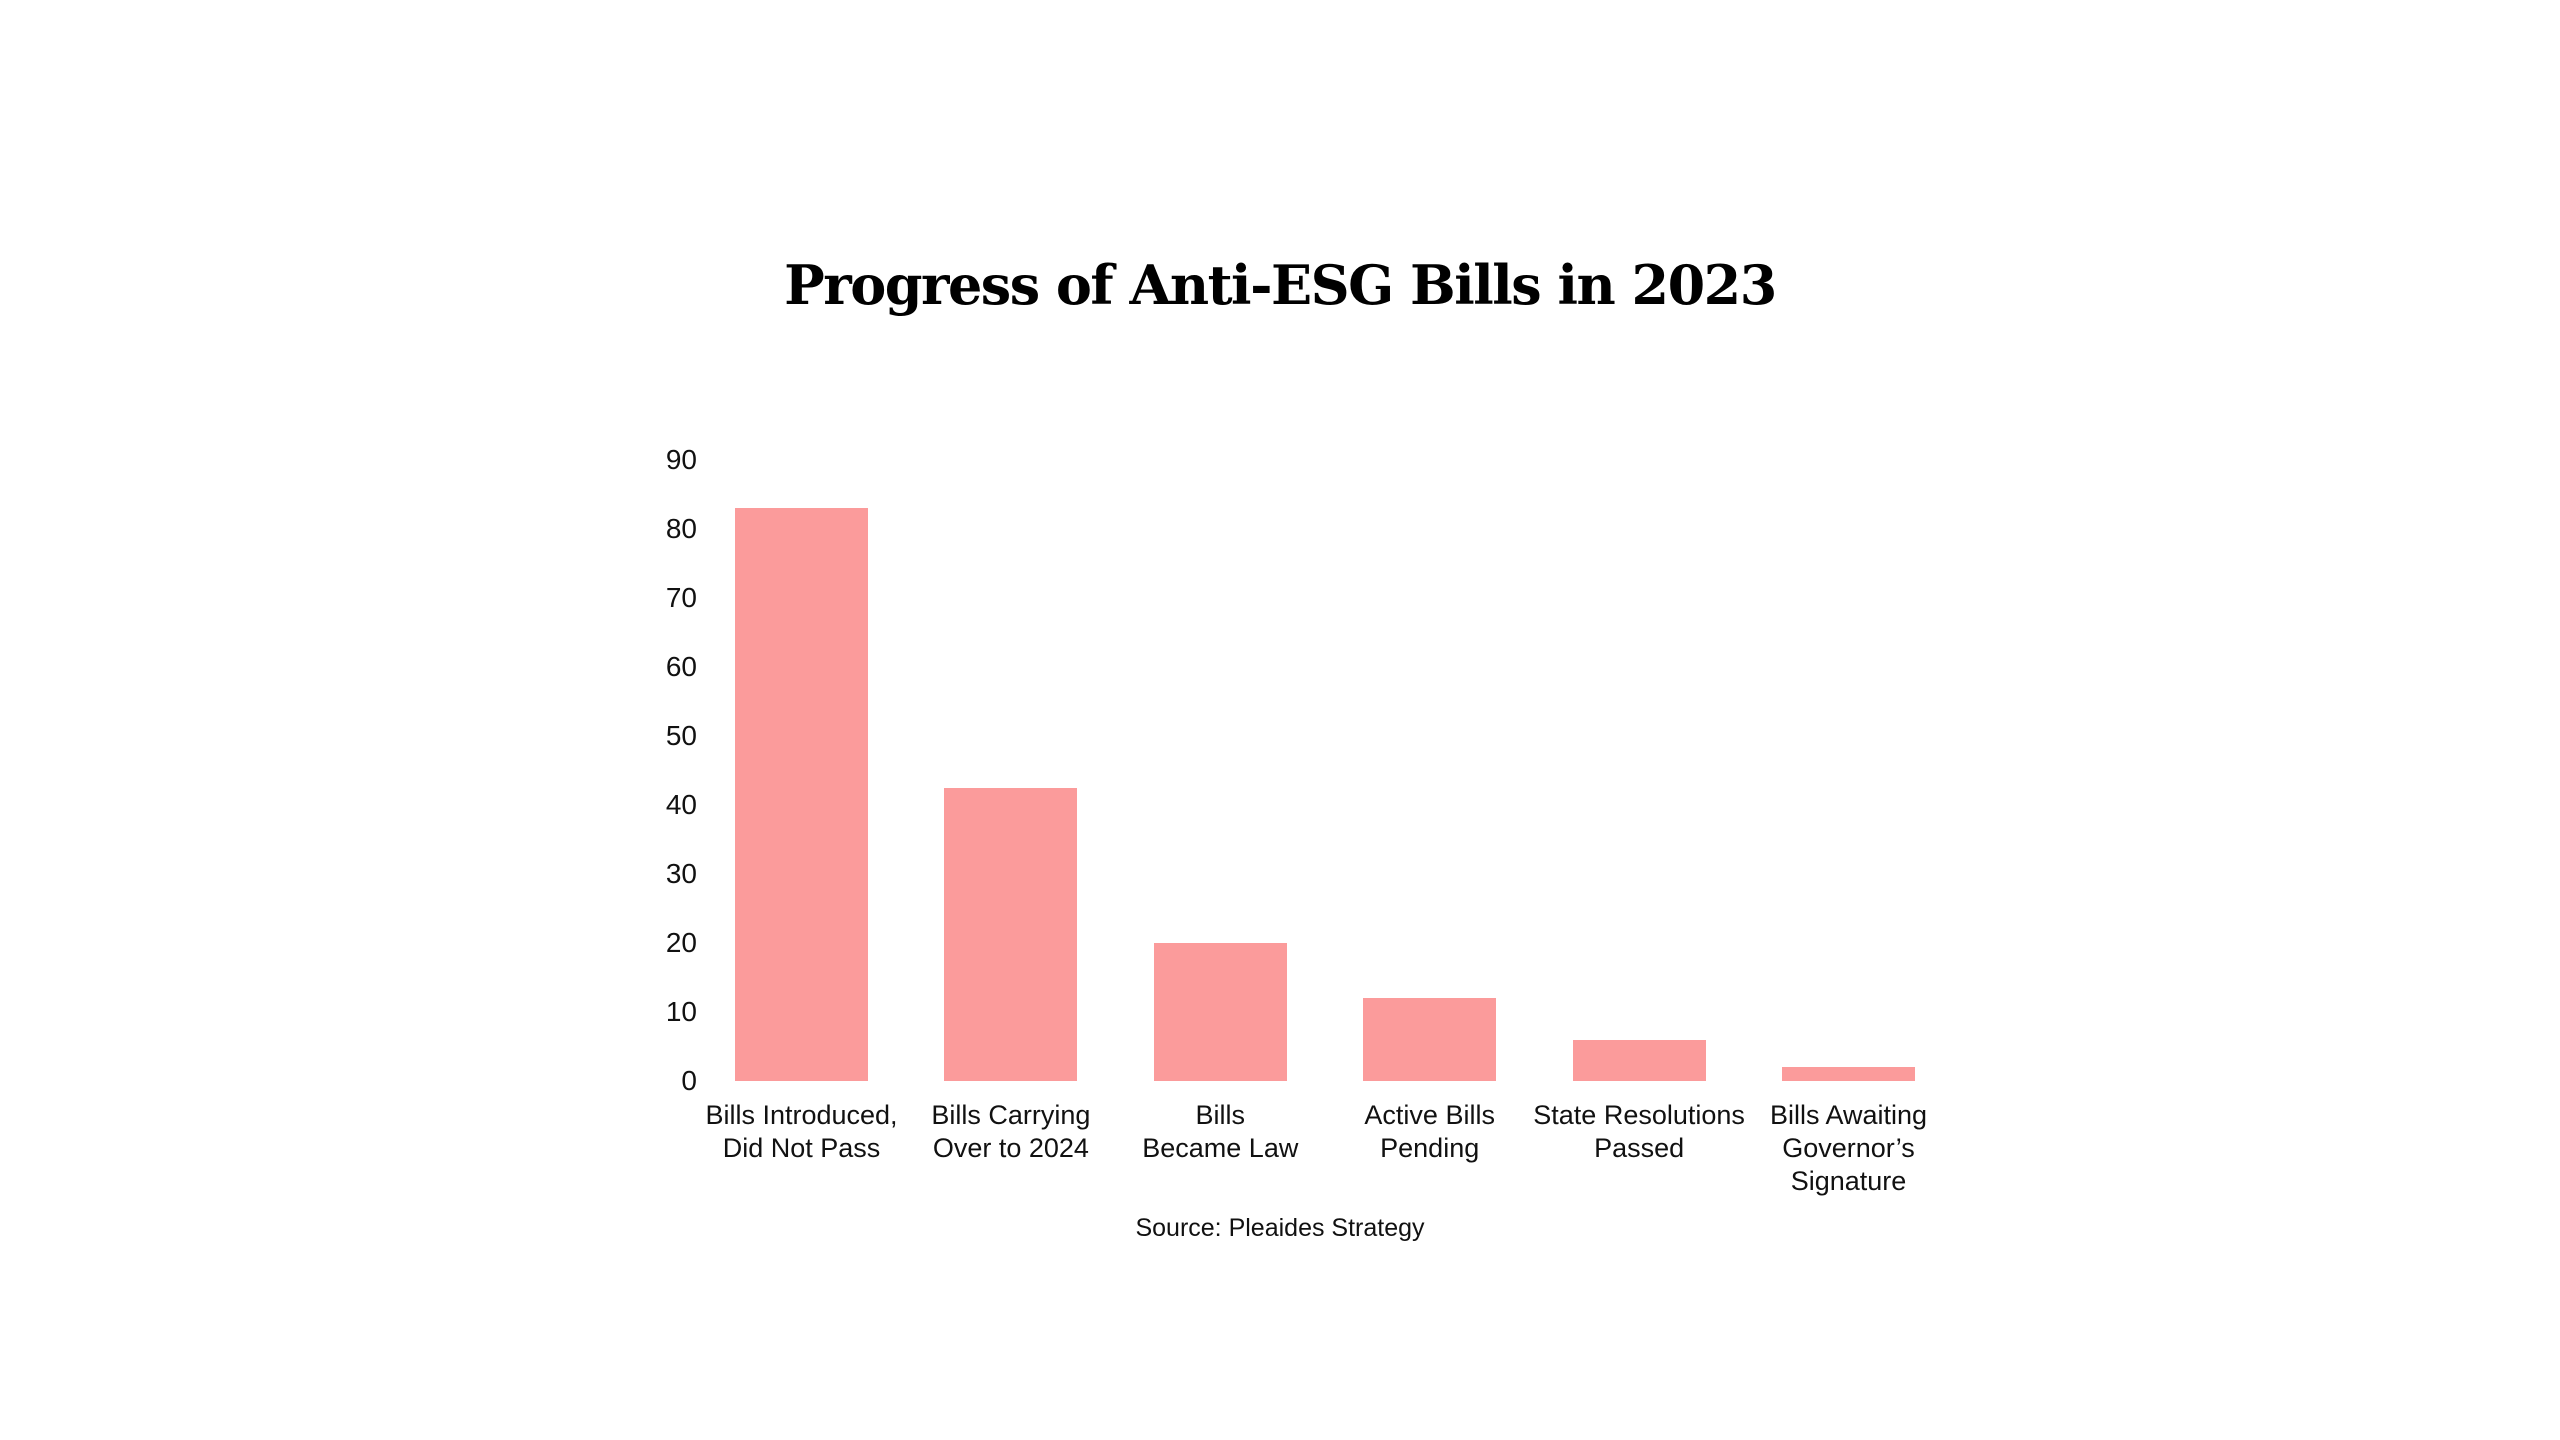 This screenshot has width=2560, height=1440. Describe the element at coordinates (681, 459) in the screenshot. I see `y-axis-tick-label: 90` at that location.